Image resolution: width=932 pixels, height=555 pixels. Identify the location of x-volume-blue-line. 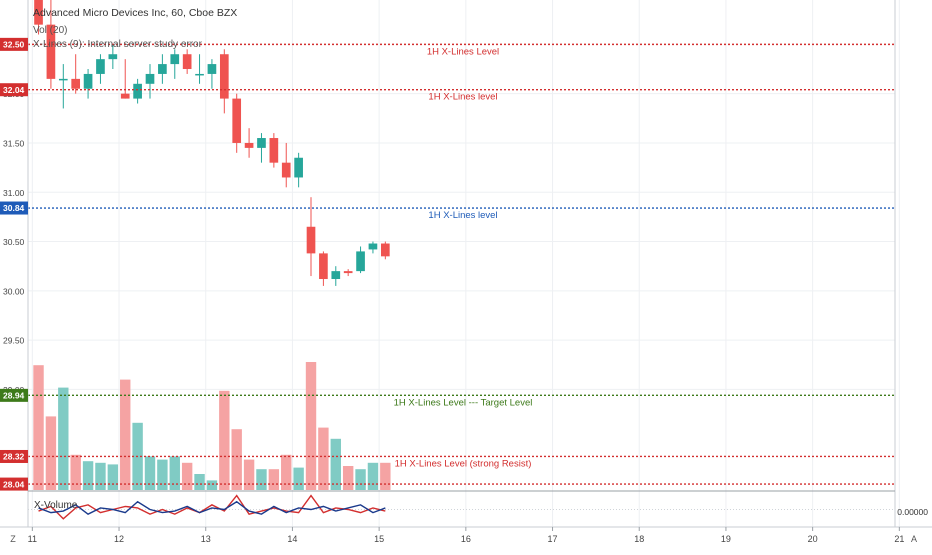
(212, 507).